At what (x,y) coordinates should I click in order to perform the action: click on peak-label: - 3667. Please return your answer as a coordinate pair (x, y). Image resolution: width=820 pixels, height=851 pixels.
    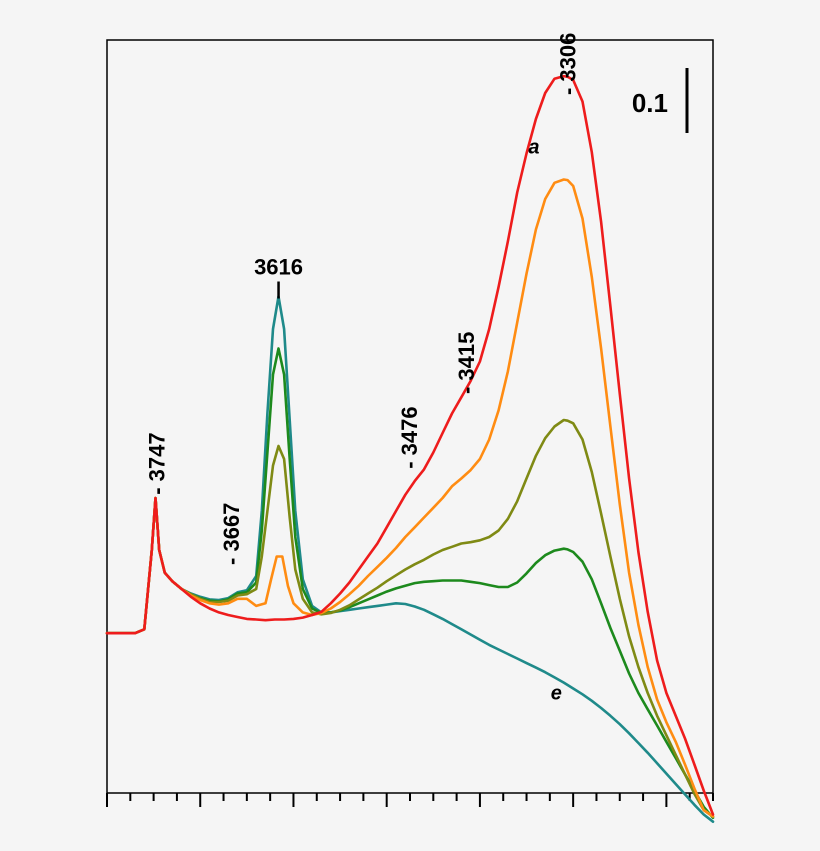
    Looking at the image, I should click on (231, 534).